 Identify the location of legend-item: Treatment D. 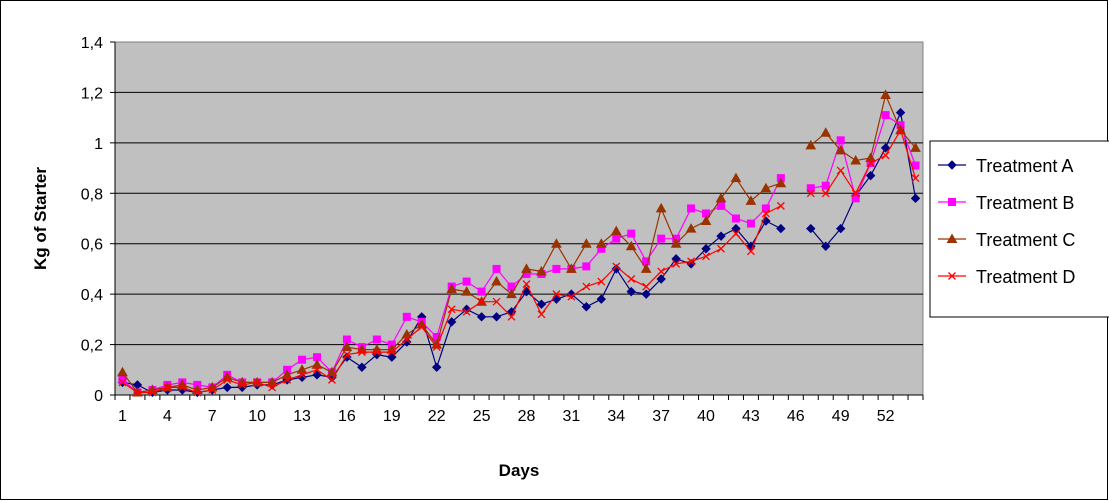
(1006, 277).